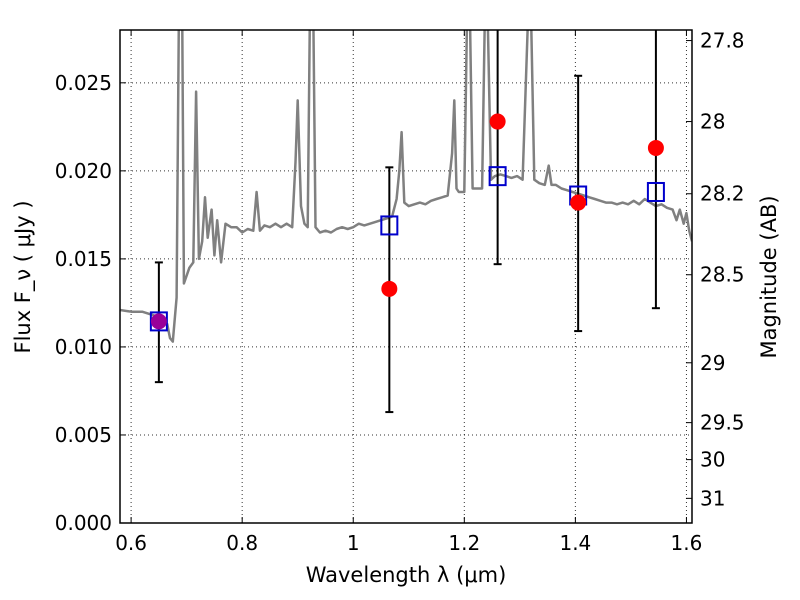  I want to click on y2-axis-label: Magnitude (AB), so click(769, 276).